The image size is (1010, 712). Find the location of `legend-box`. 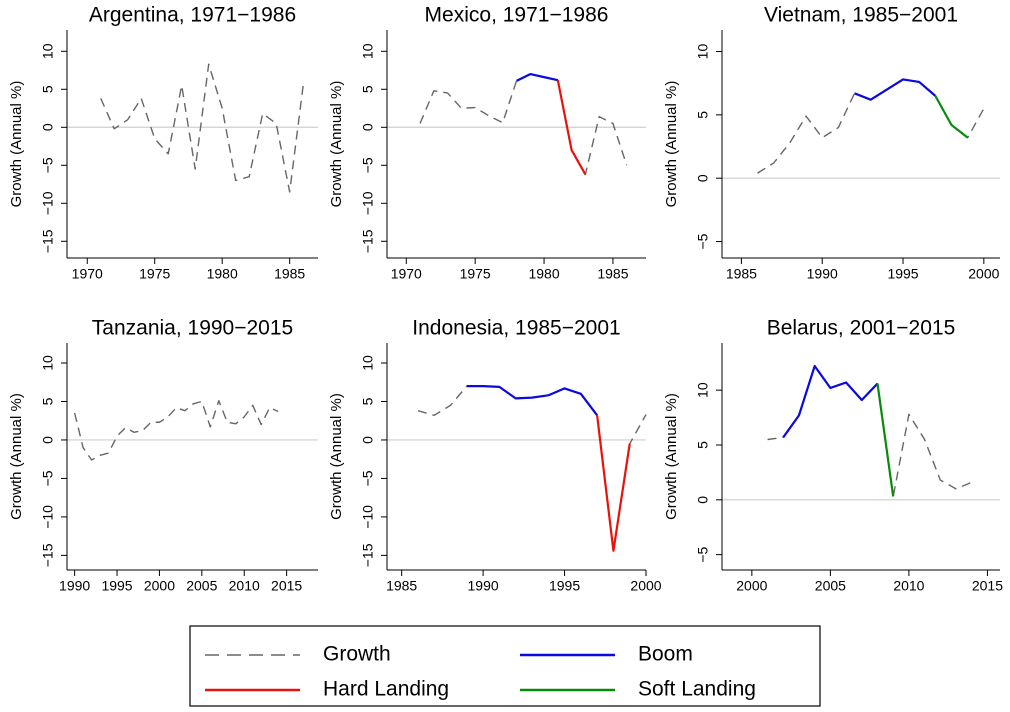

legend-box is located at coordinates (505, 666).